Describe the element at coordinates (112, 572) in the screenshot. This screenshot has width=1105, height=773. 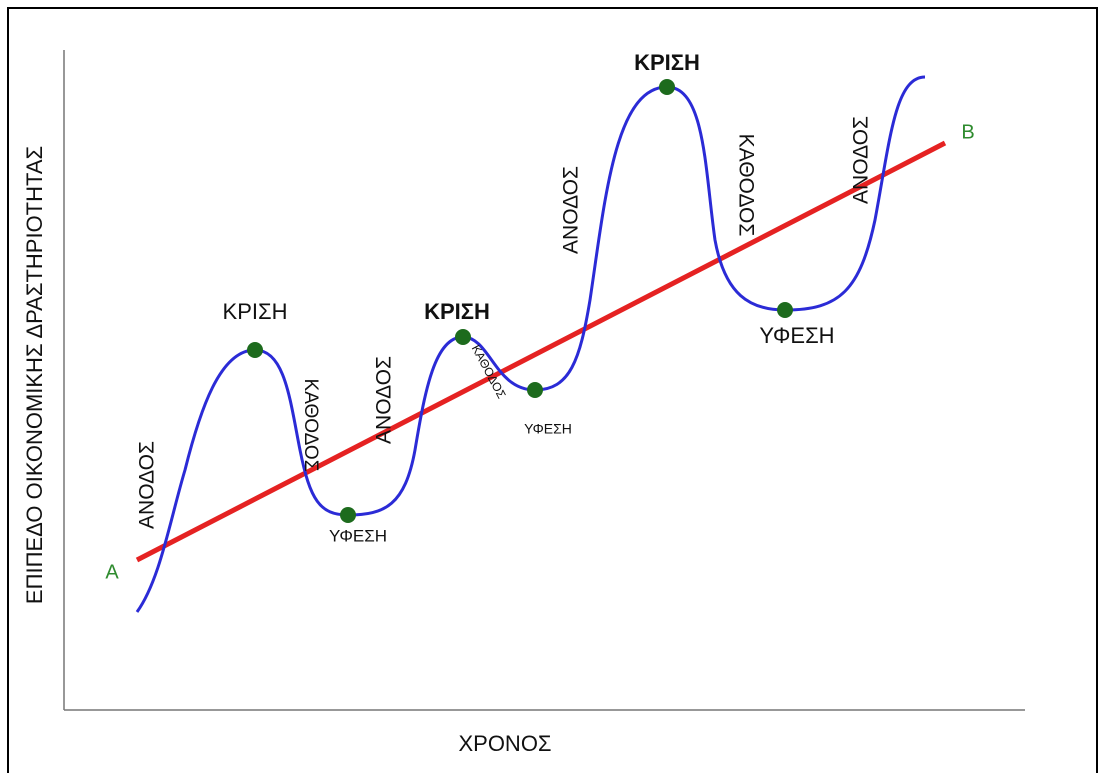
I see `trend-start-label: A` at that location.